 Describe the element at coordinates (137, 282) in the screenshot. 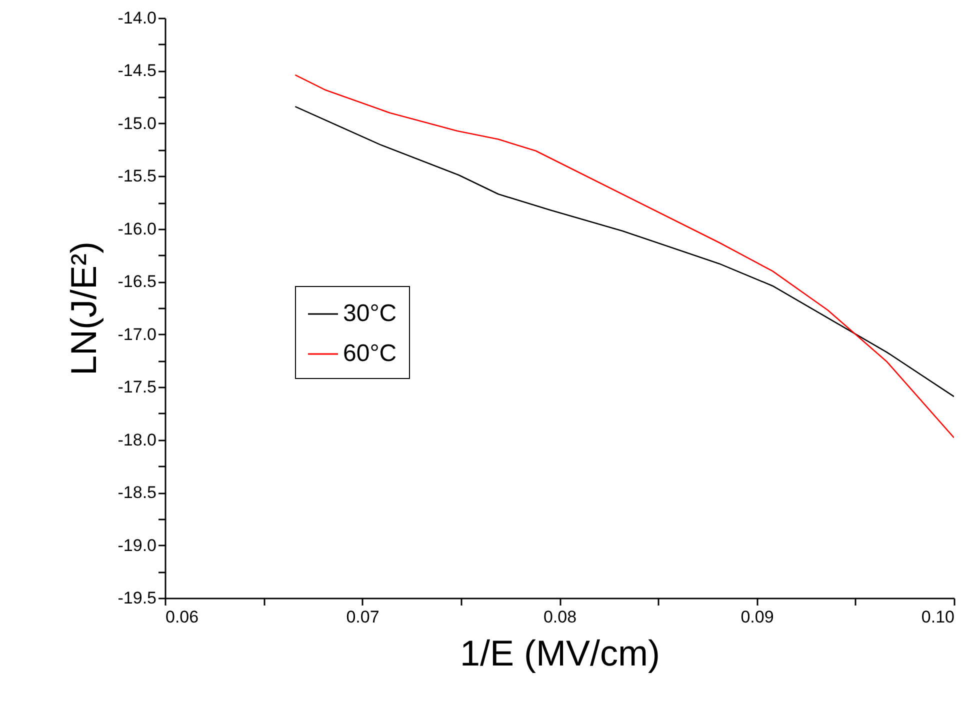

I see `y-tick-label: -16.5` at that location.